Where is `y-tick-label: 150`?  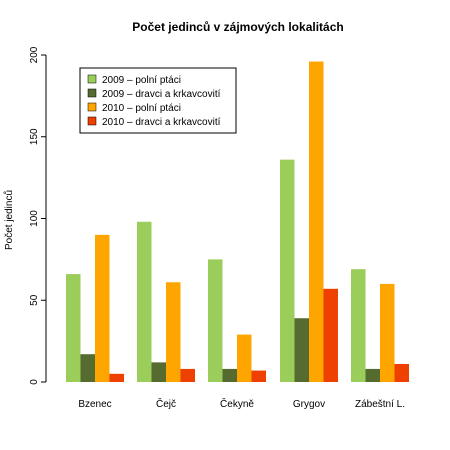
y-tick-label: 150 is located at coordinates (34, 136).